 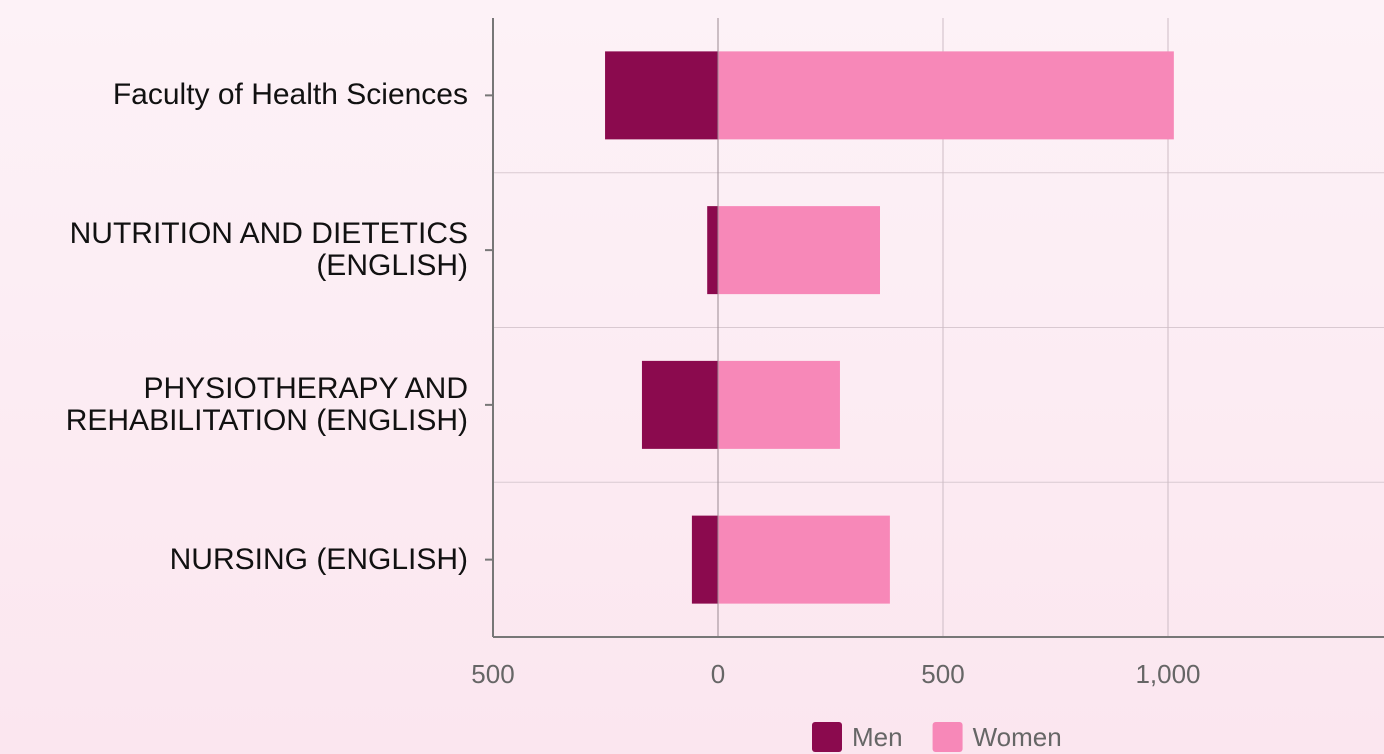 I want to click on category-label: NUTRITION AND DIETETICS (ENGLISH), so click(x=268, y=250).